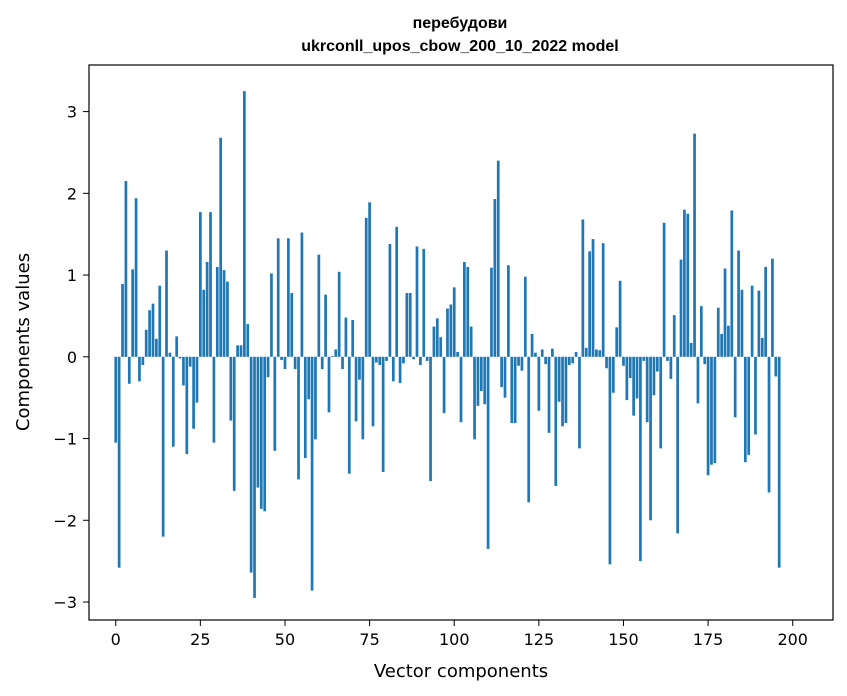 Image resolution: width=847 pixels, height=696 pixels. Describe the element at coordinates (285, 639) in the screenshot. I see `x-tick-label: 50` at that location.